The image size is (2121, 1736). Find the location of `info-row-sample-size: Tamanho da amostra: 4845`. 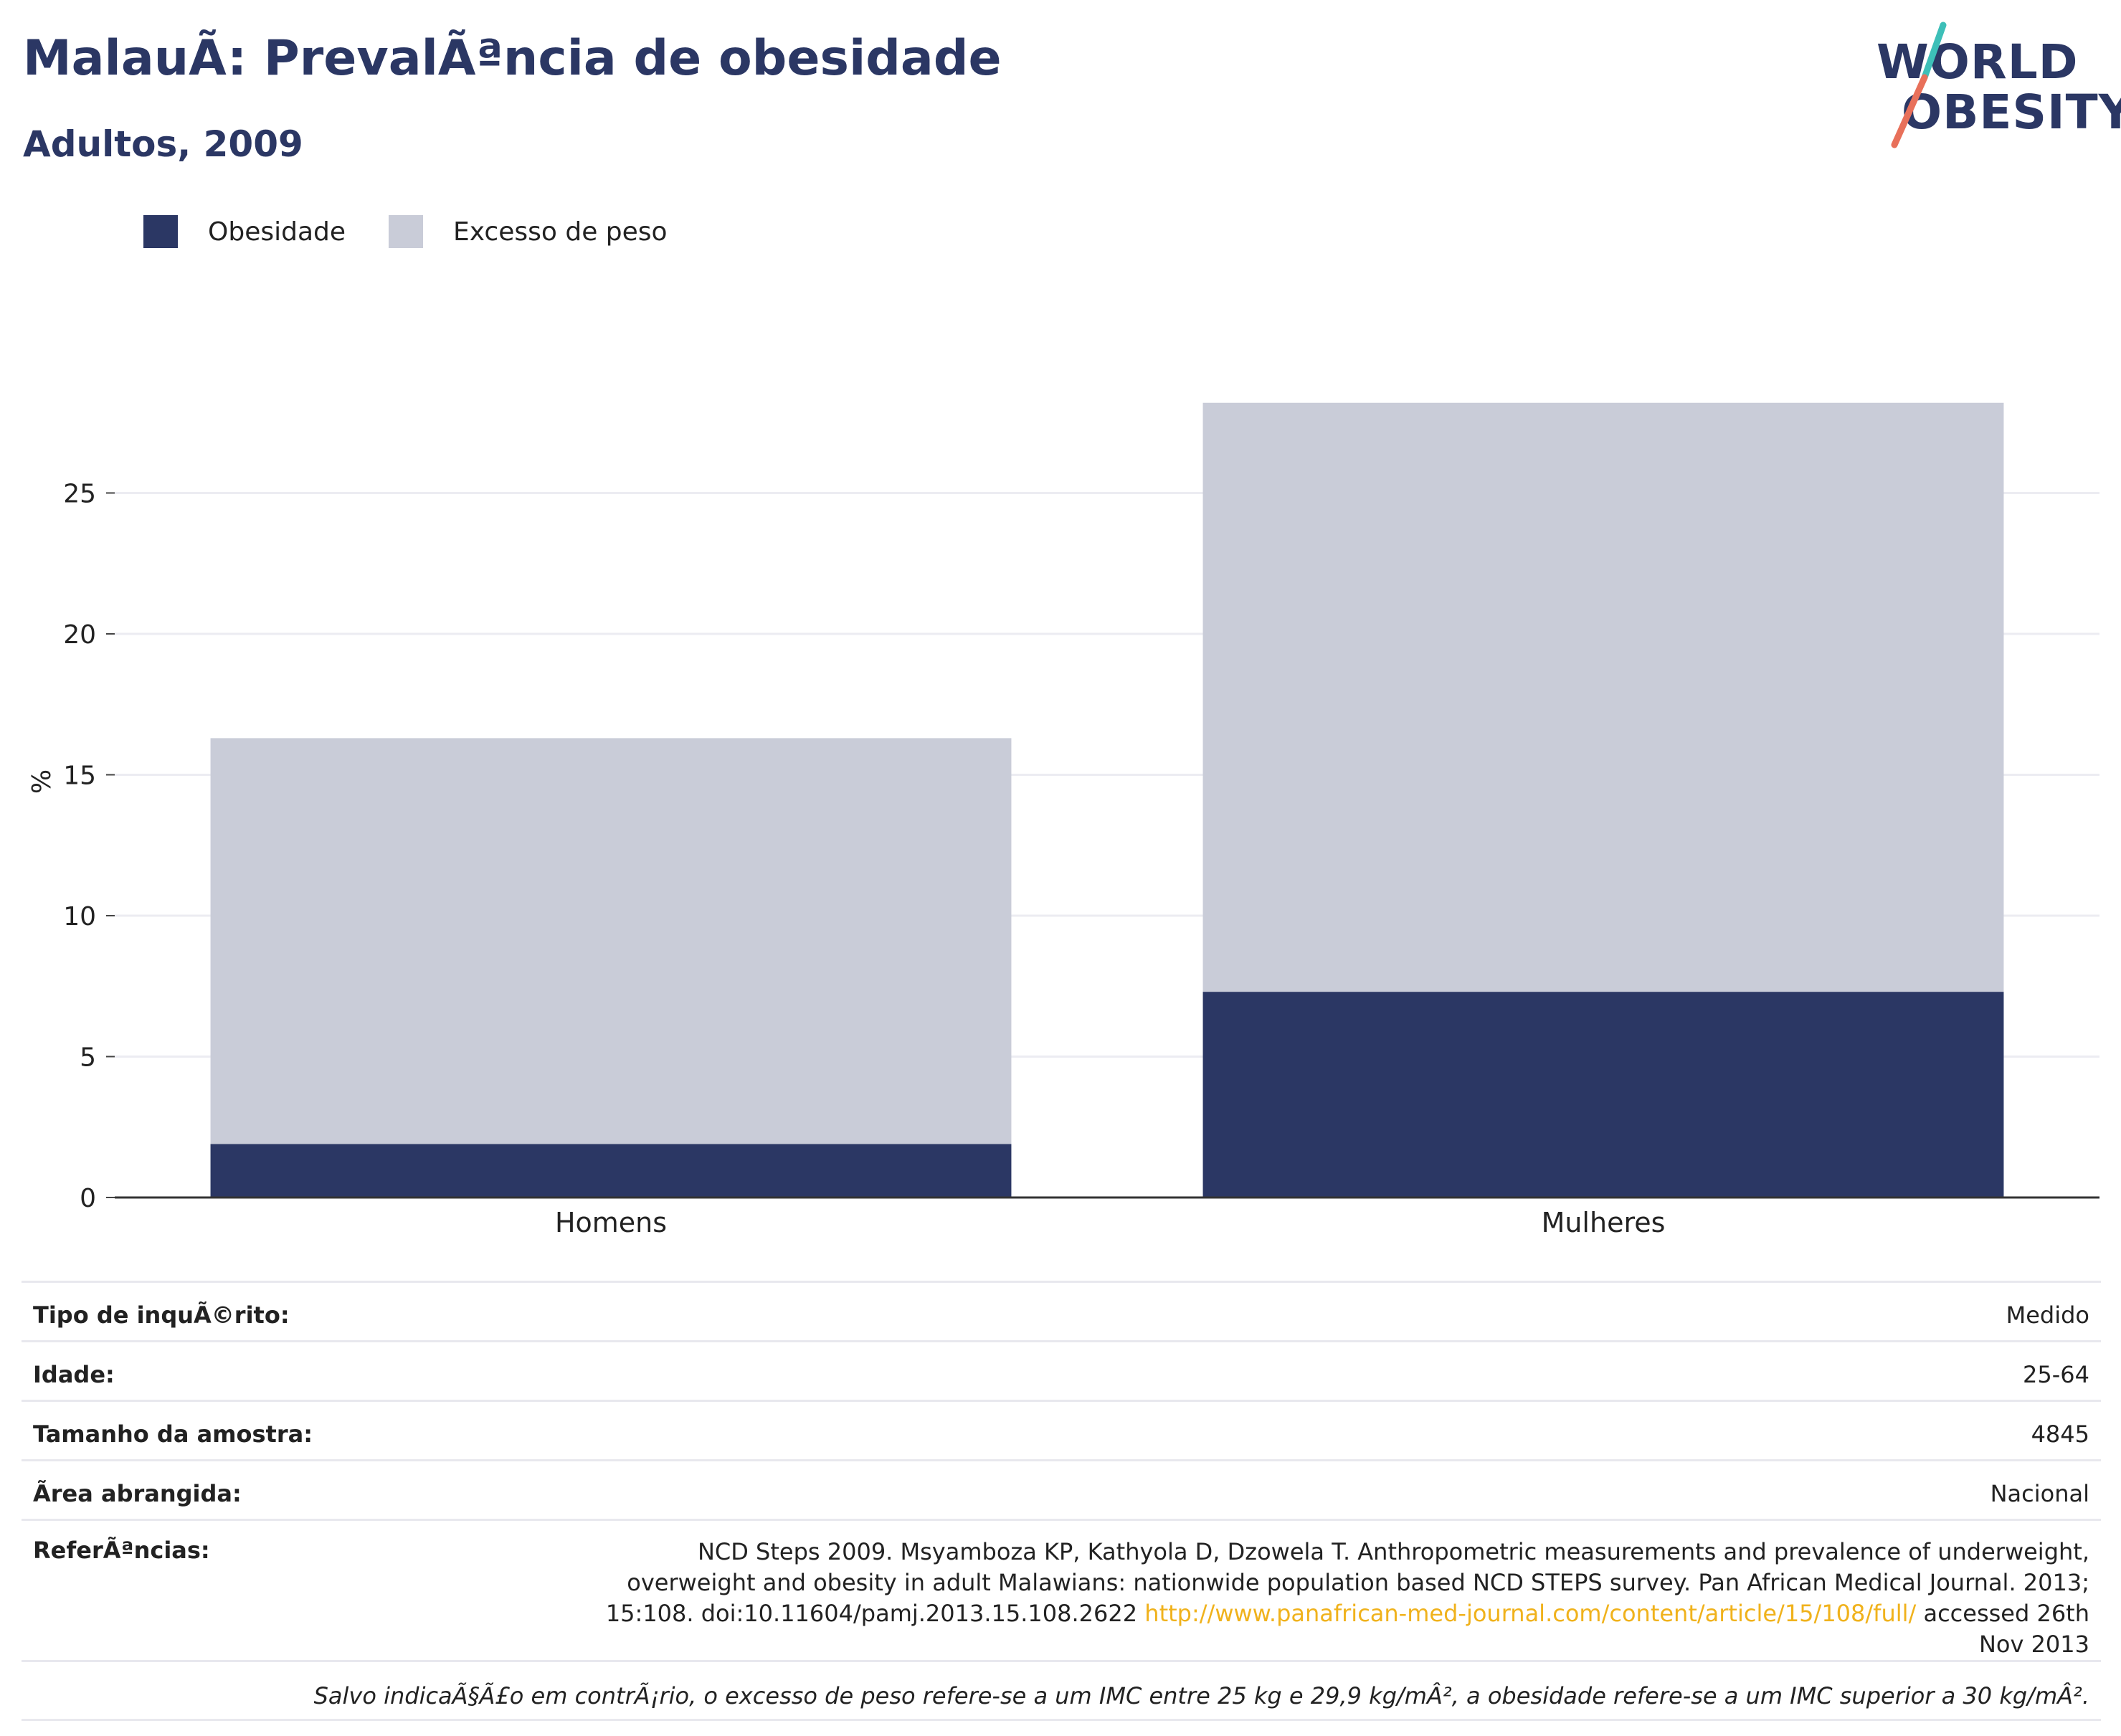

info-row-sample-size: Tamanho da amostra: 4845 is located at coordinates (1061, 1431).